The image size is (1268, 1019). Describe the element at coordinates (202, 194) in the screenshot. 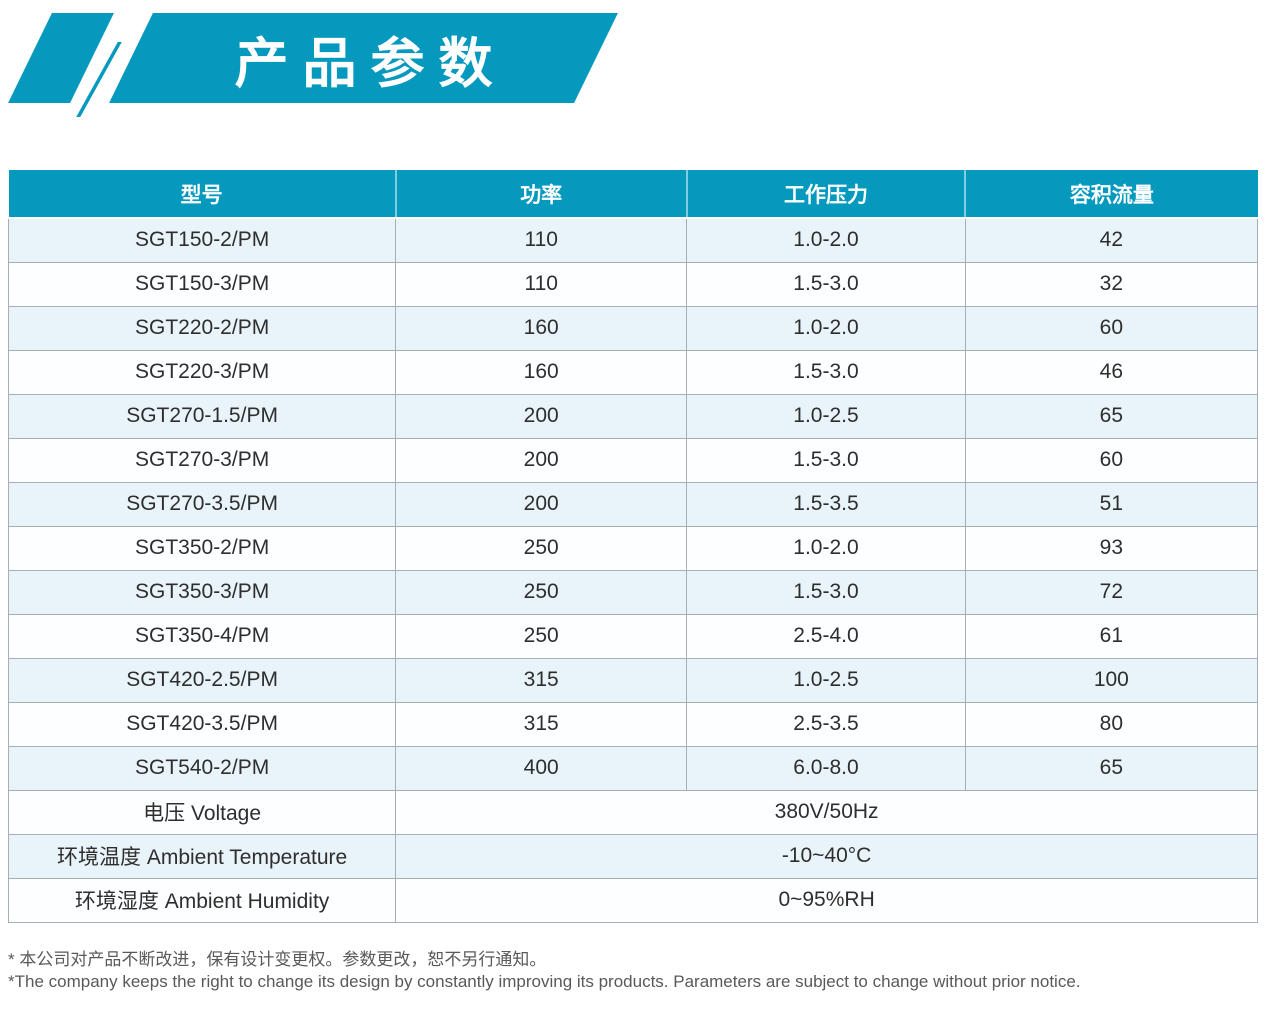

I see `column-header: 型号` at that location.